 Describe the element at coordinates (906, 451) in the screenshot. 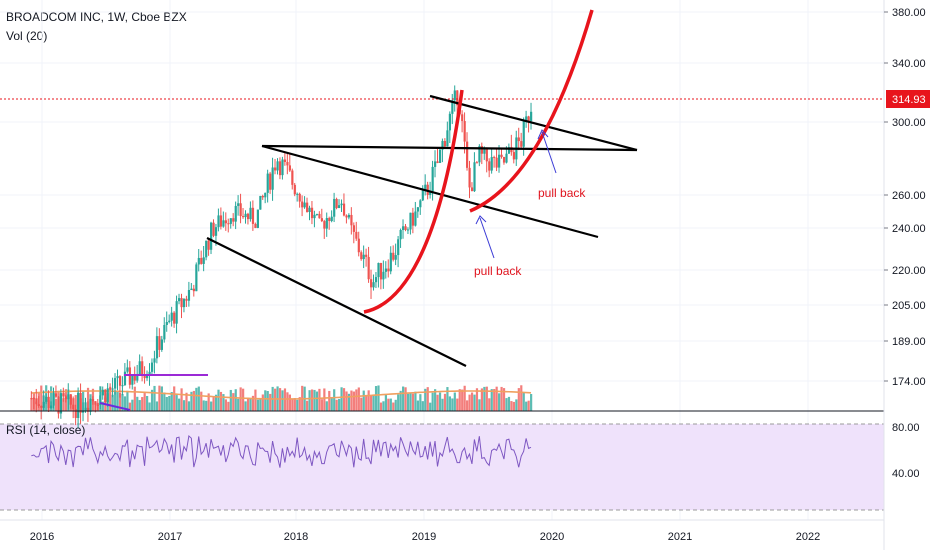

I see `rsi-axis: 80.00 40.00` at that location.